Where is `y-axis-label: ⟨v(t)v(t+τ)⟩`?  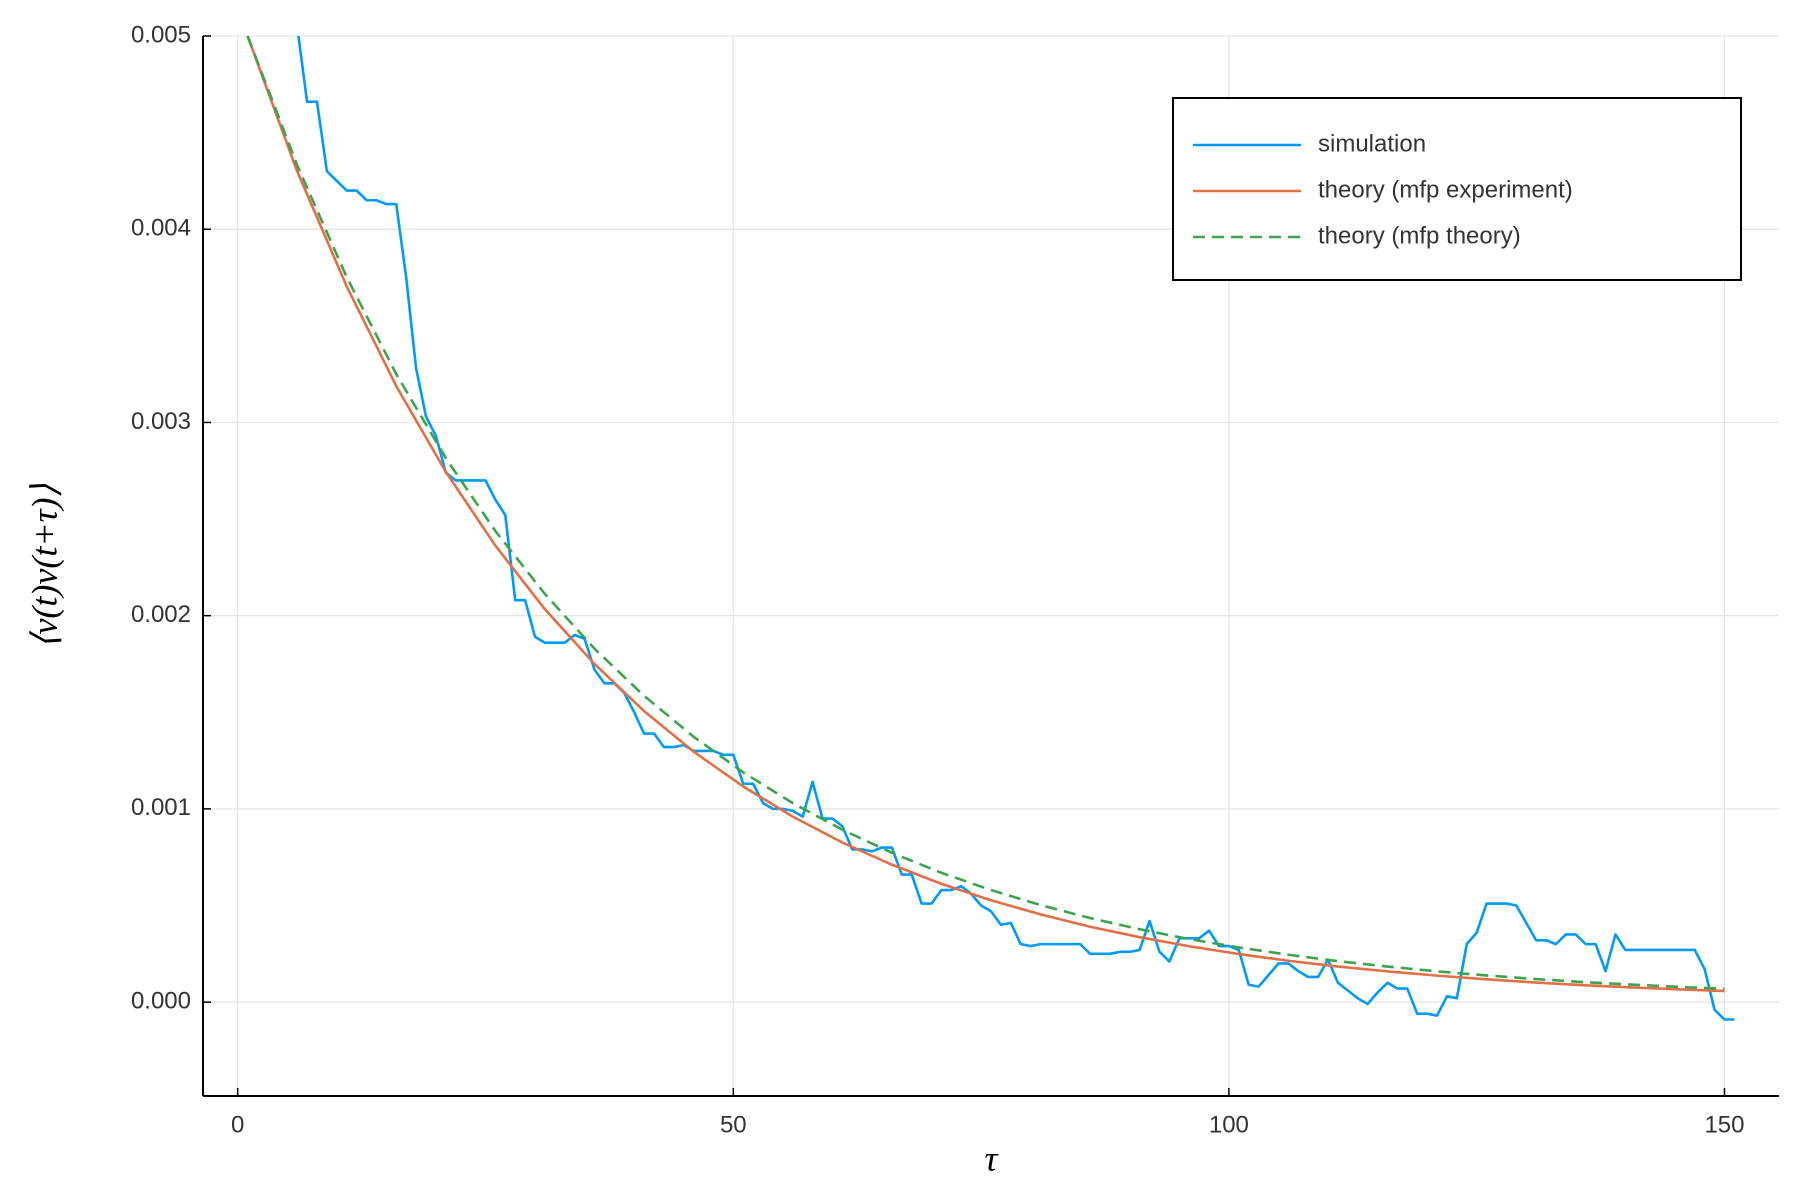 y-axis-label: ⟨v(t)v(t+τ)⟩ is located at coordinates (44, 565).